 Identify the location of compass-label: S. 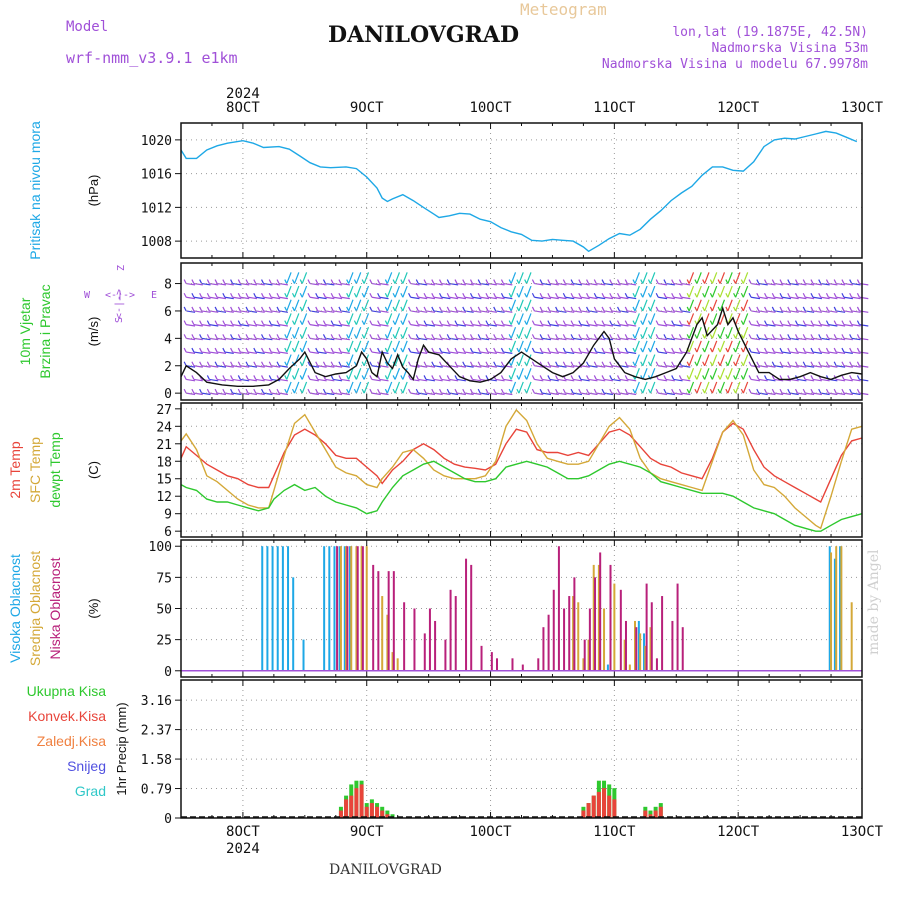
(119, 320).